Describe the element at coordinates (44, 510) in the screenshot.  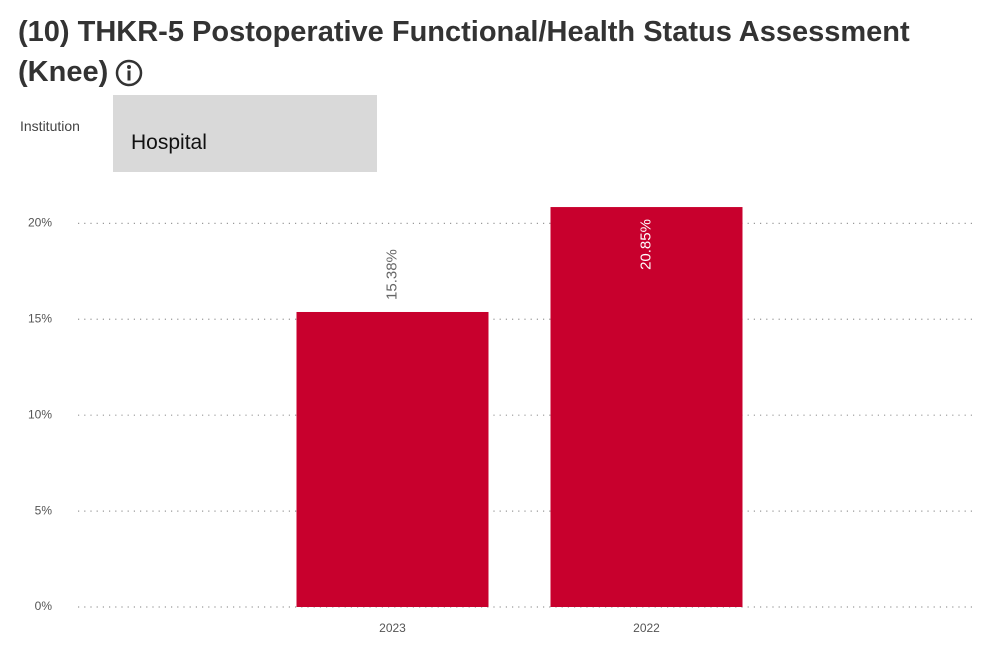
I see `y-tick-label: 5%` at that location.